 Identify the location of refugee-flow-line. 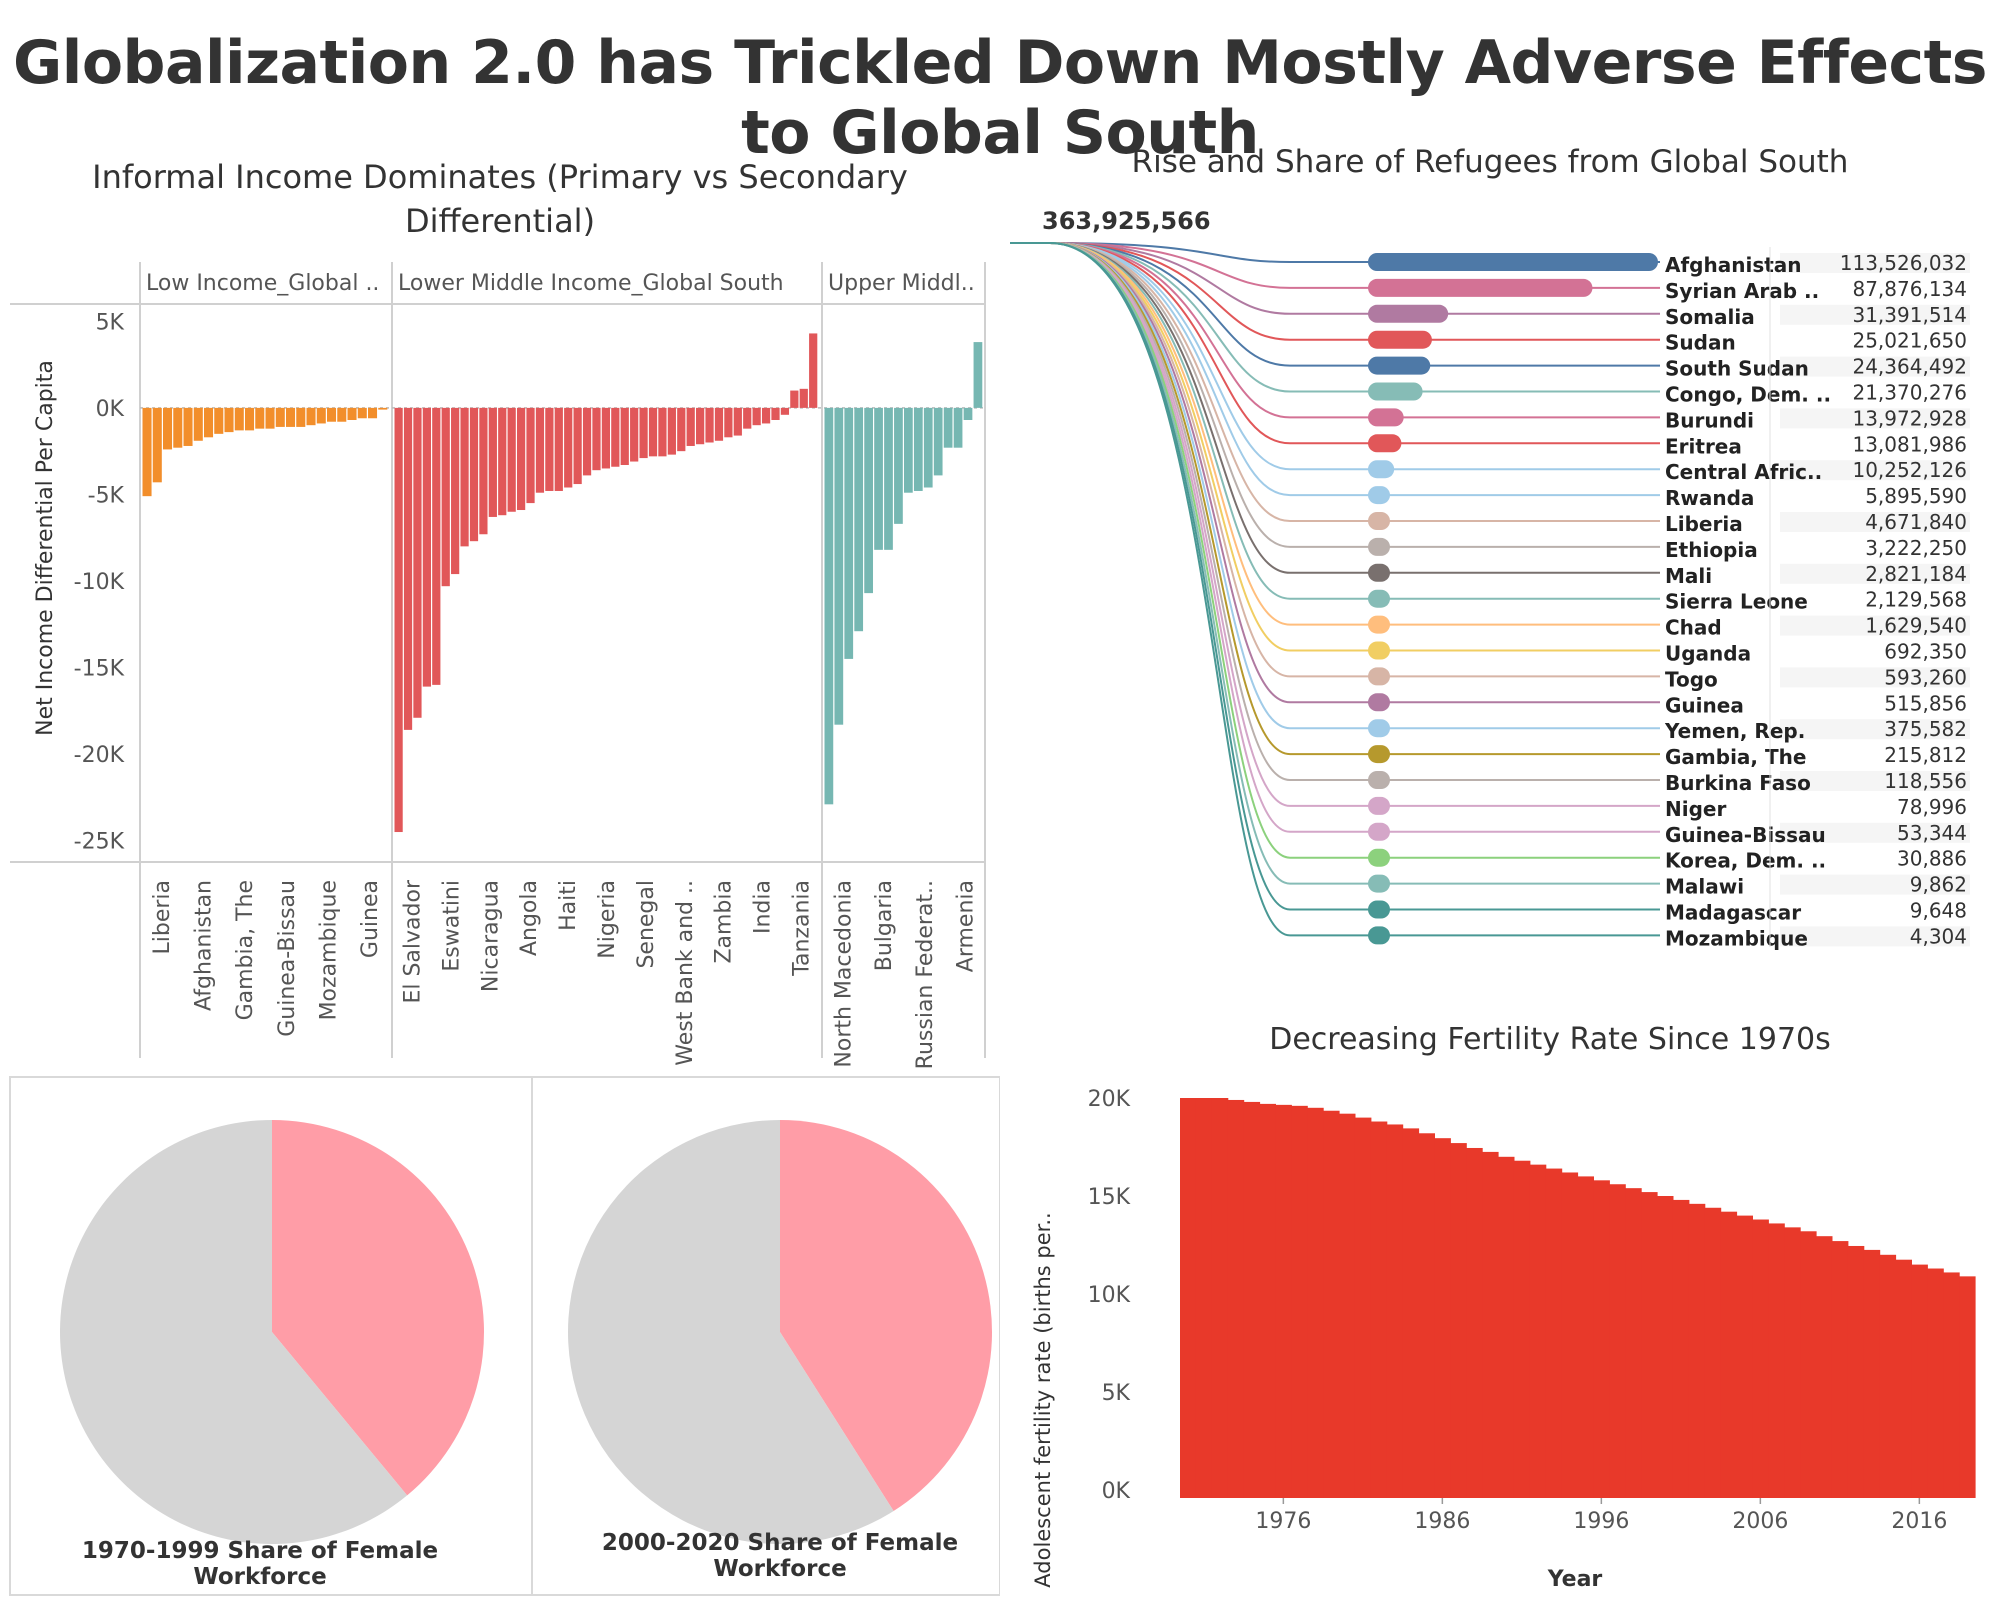
(1490, 421).